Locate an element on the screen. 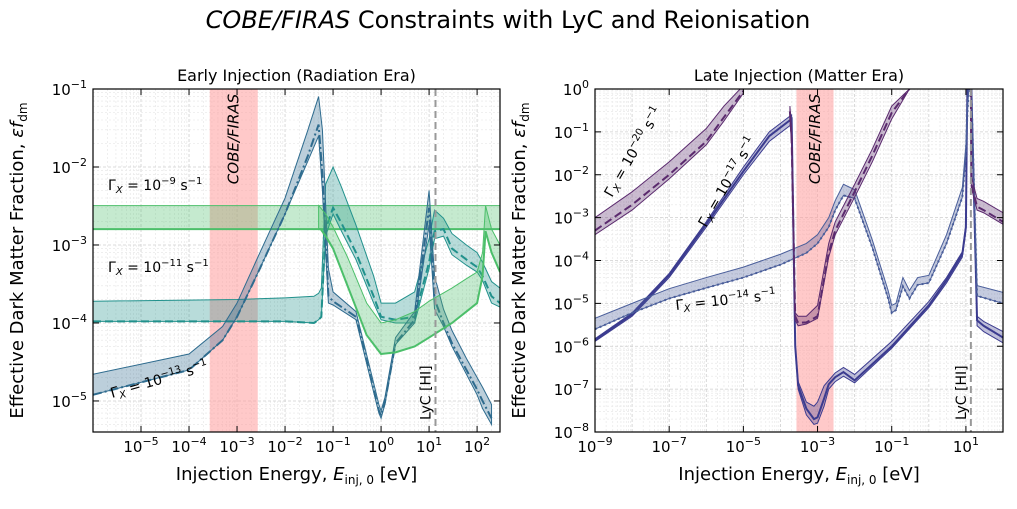 This screenshot has width=1017, height=509. x-tick-label: 10⁻⁹ is located at coordinates (594, 445).